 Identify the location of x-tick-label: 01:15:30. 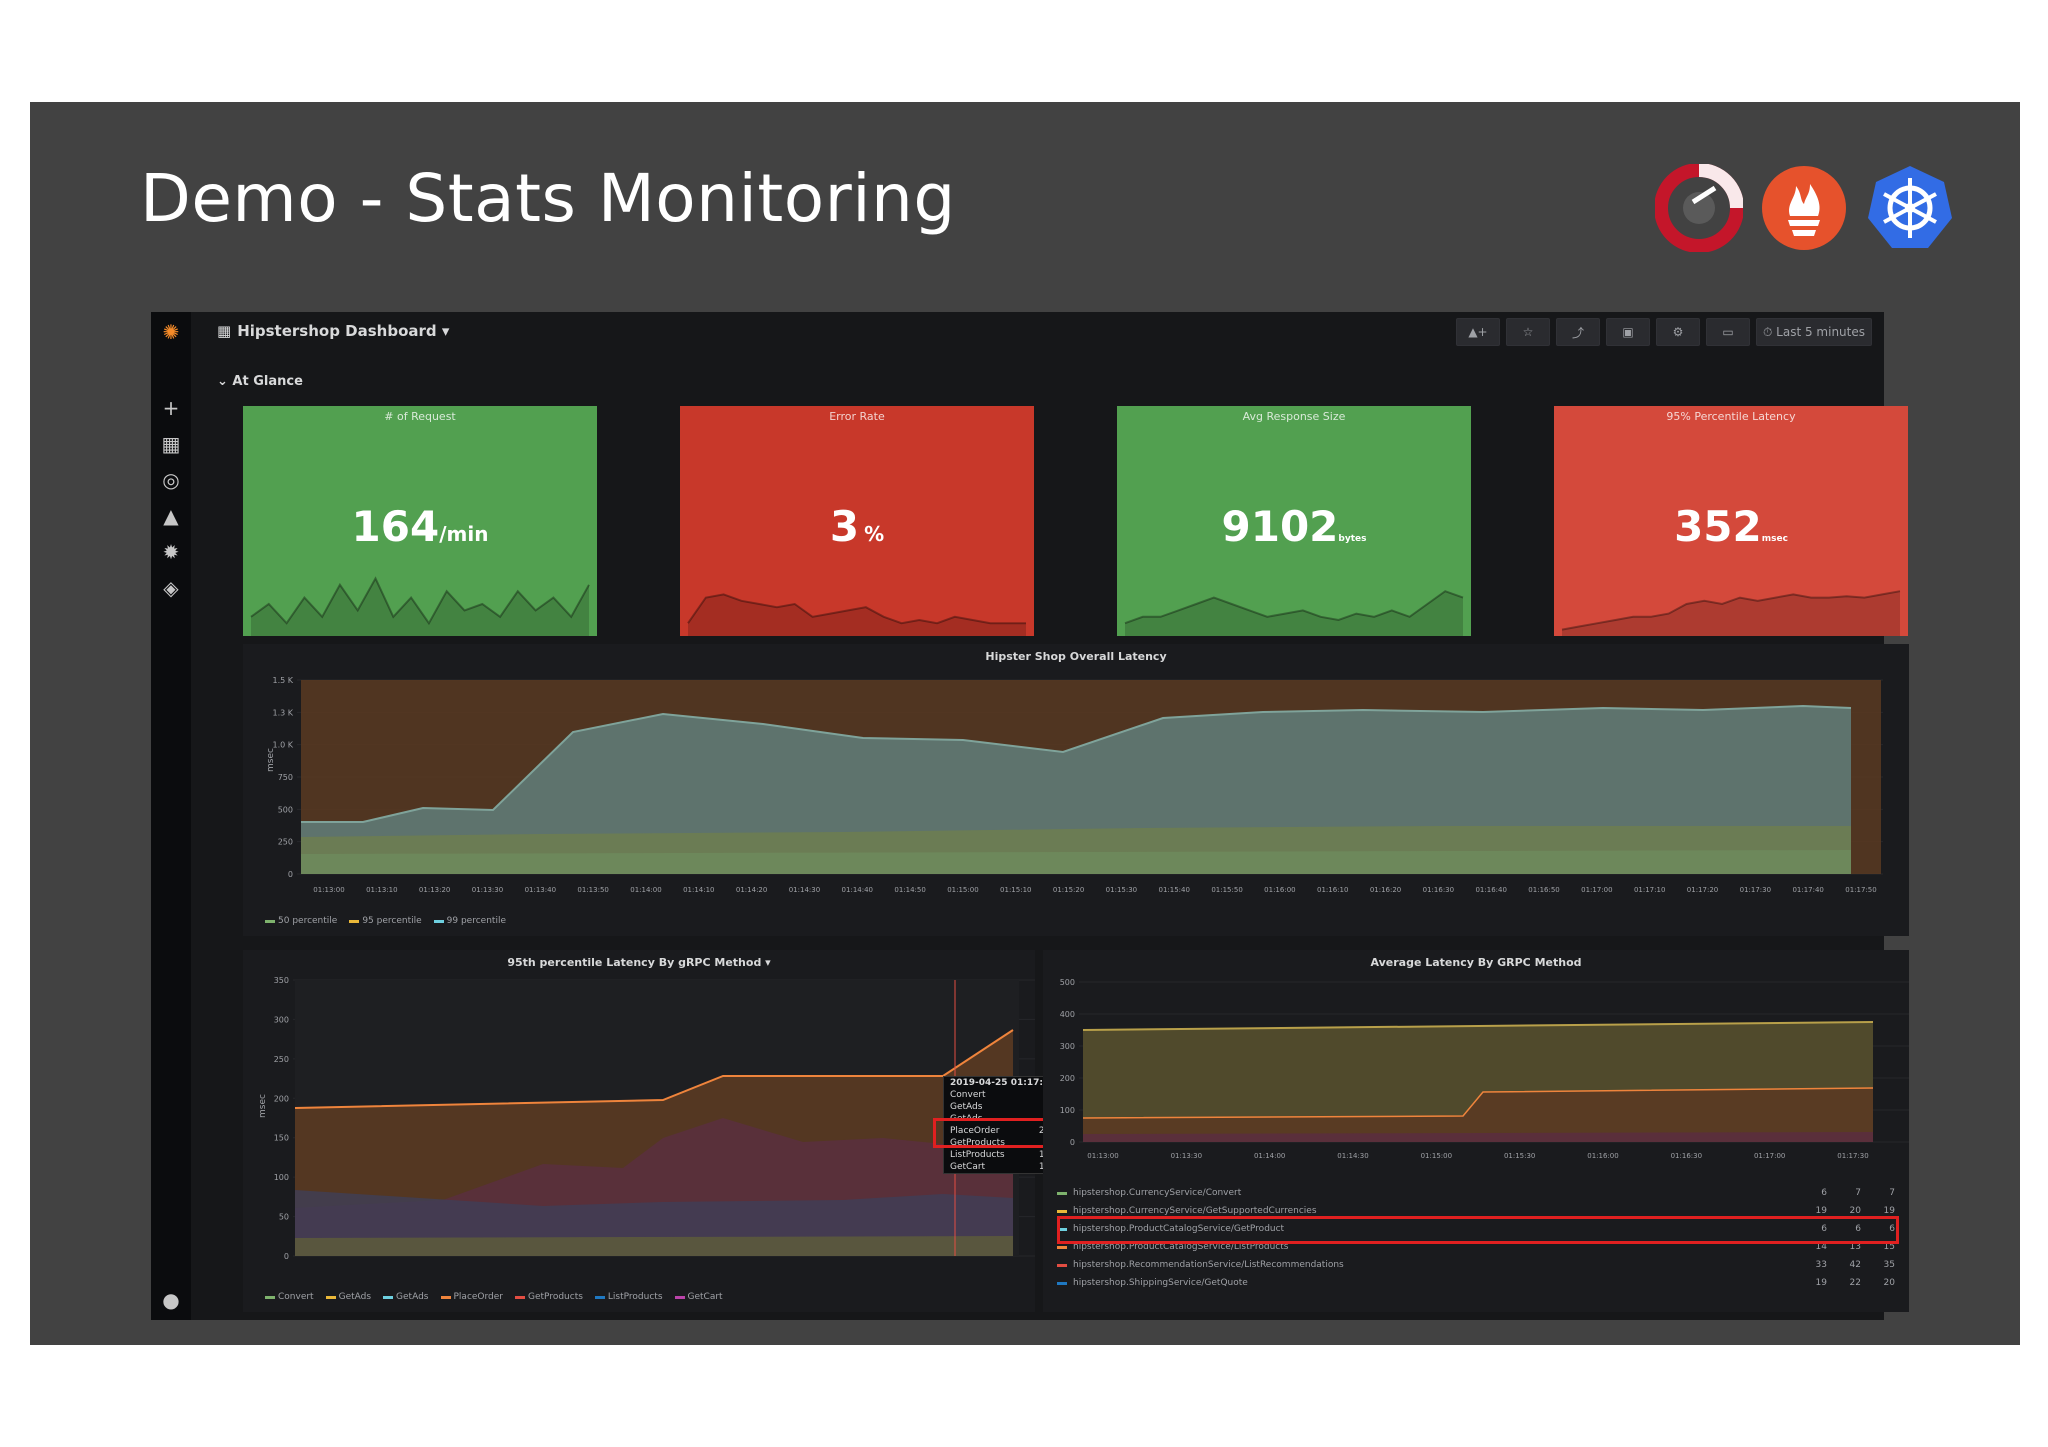
(1519, 1156).